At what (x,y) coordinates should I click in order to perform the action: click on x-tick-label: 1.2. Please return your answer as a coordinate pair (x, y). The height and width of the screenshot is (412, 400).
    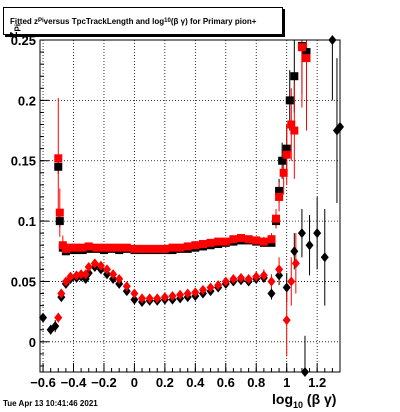
    Looking at the image, I should click on (317, 382).